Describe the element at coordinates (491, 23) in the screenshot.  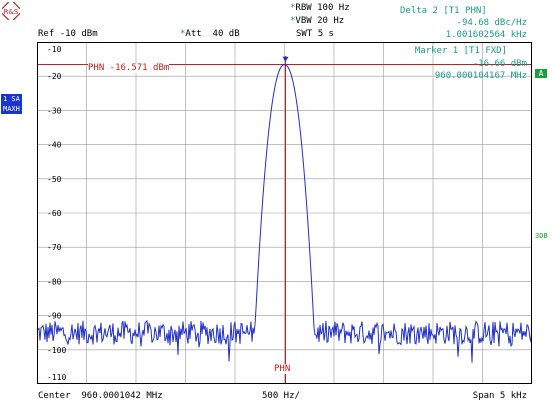
I see `delta-value-1: -94.68 dBc/Hz` at that location.